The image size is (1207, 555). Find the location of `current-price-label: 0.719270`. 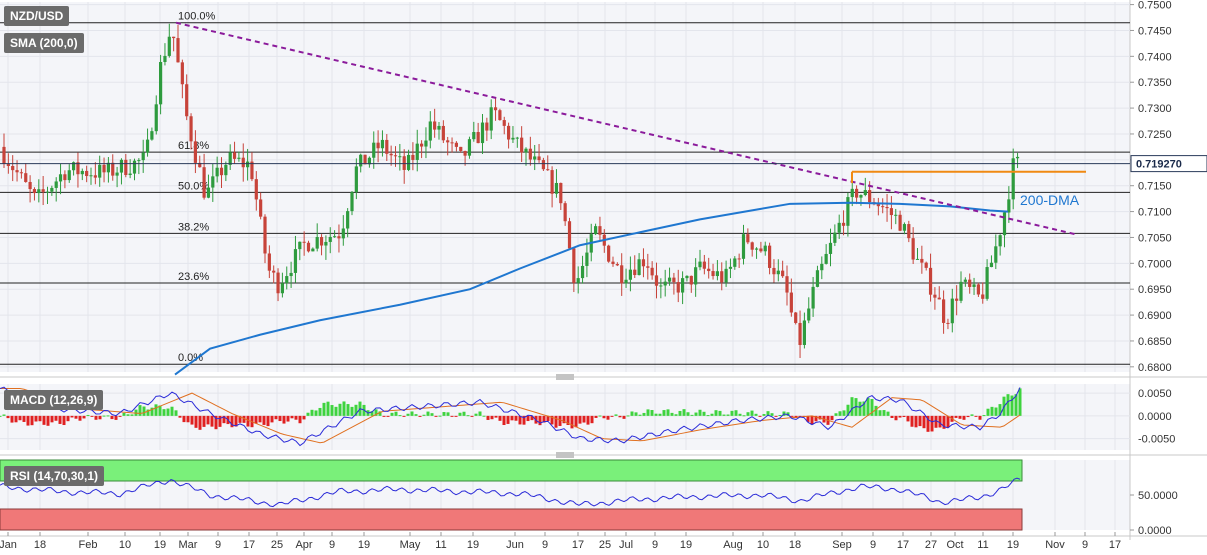

current-price-label: 0.719270 is located at coordinates (1159, 165).